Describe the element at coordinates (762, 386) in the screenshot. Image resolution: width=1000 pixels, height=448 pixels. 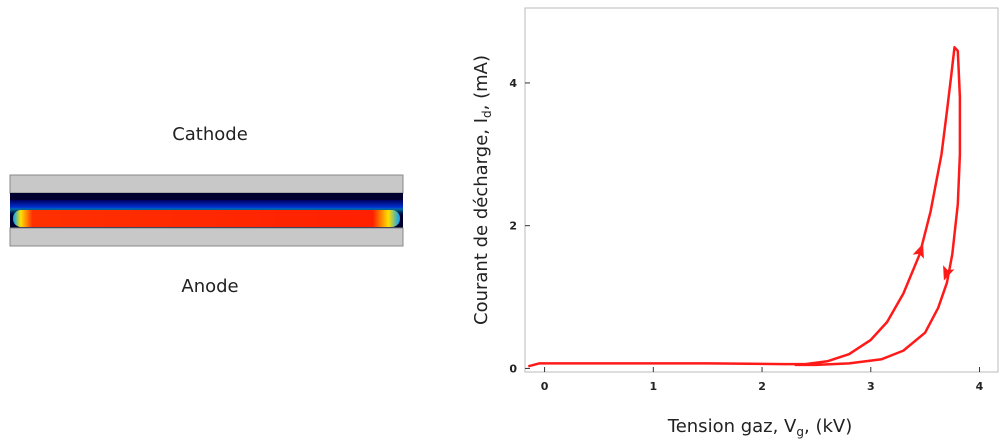
I see `x-tick-label: 2` at that location.